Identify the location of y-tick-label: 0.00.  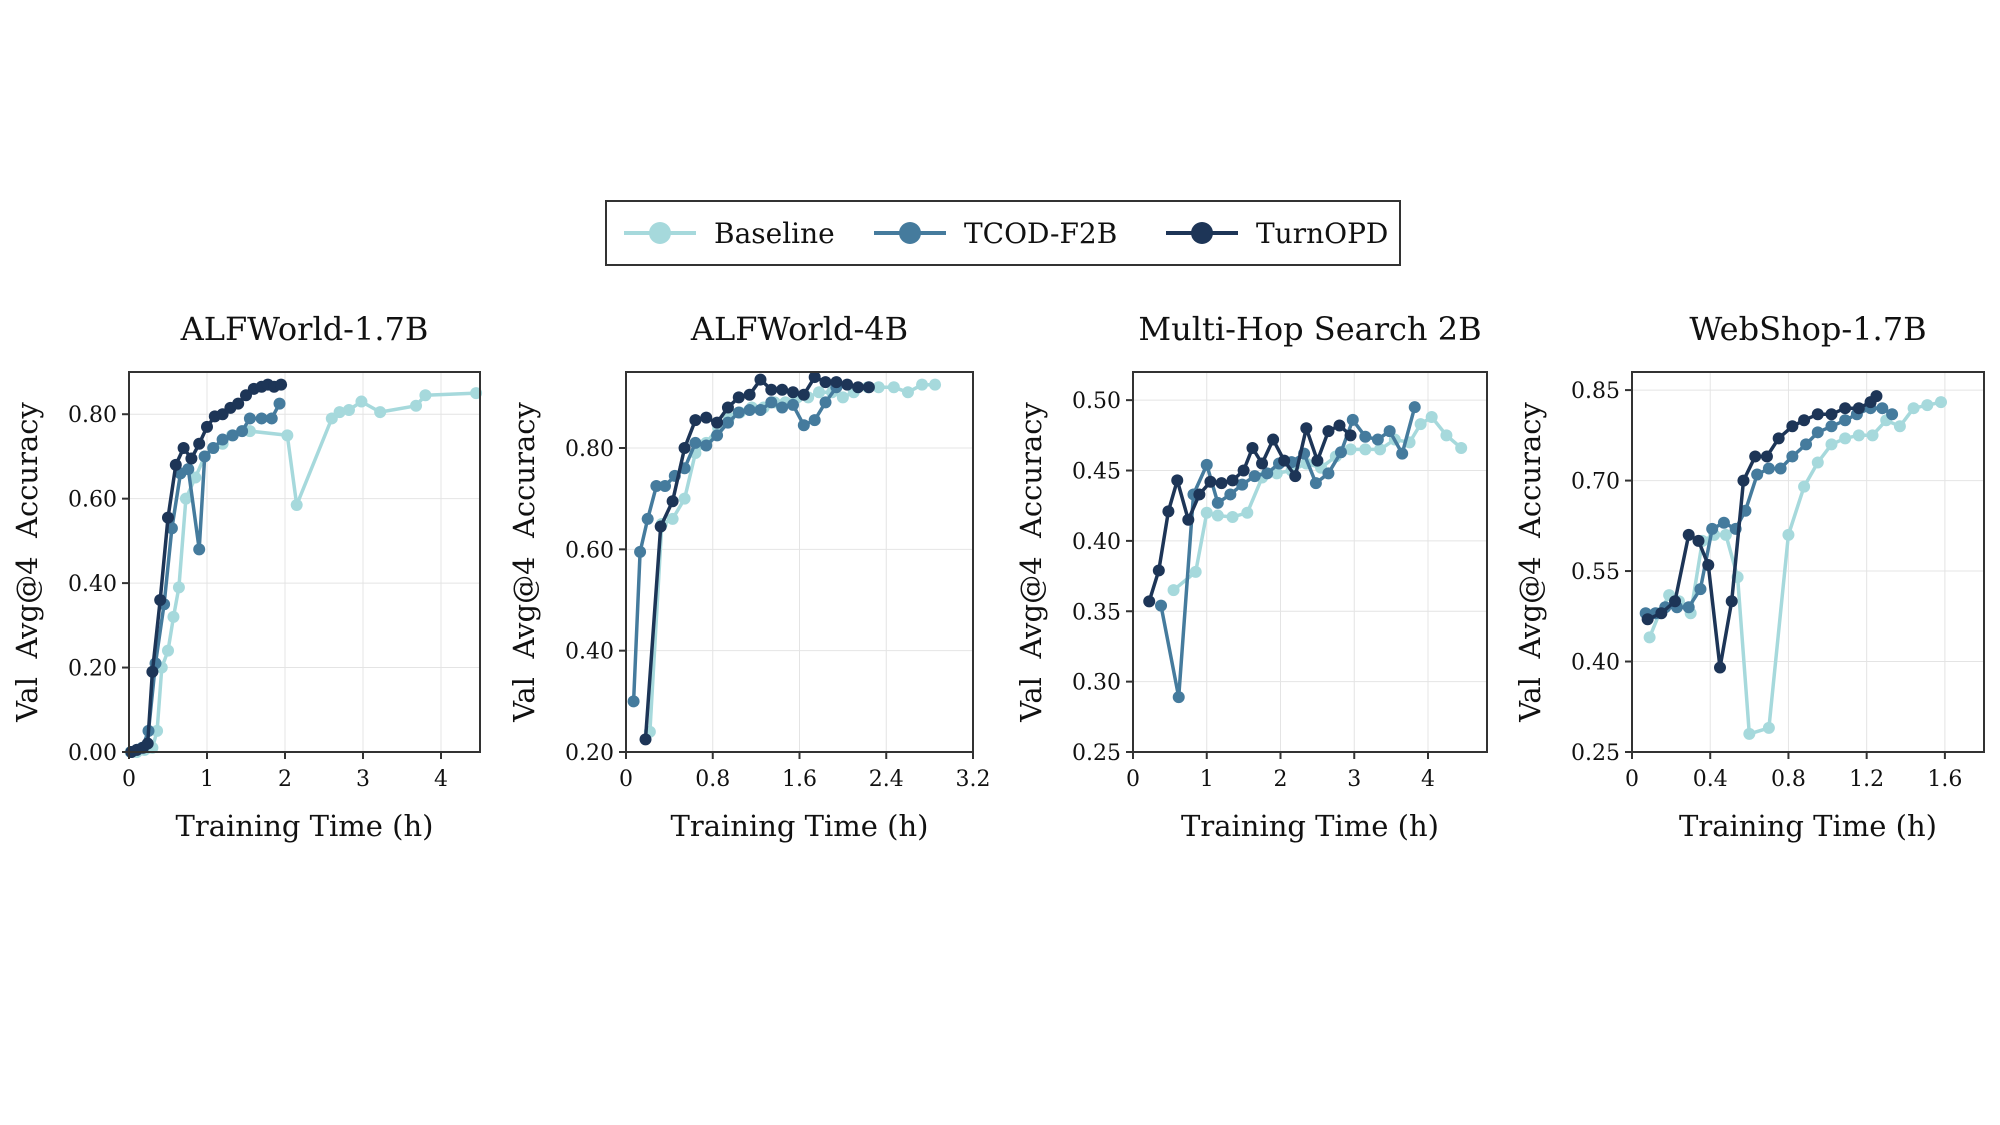
(92, 753).